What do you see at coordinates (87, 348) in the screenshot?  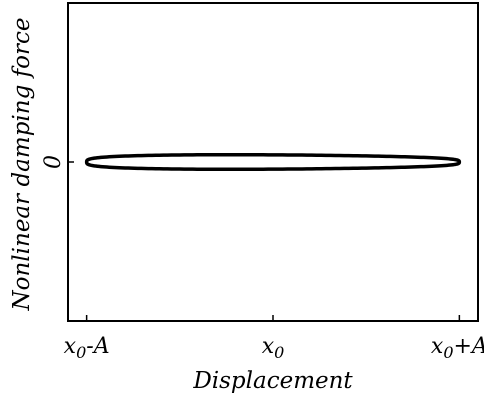 I see `x-tick-label: x0-A` at bounding box center [87, 348].